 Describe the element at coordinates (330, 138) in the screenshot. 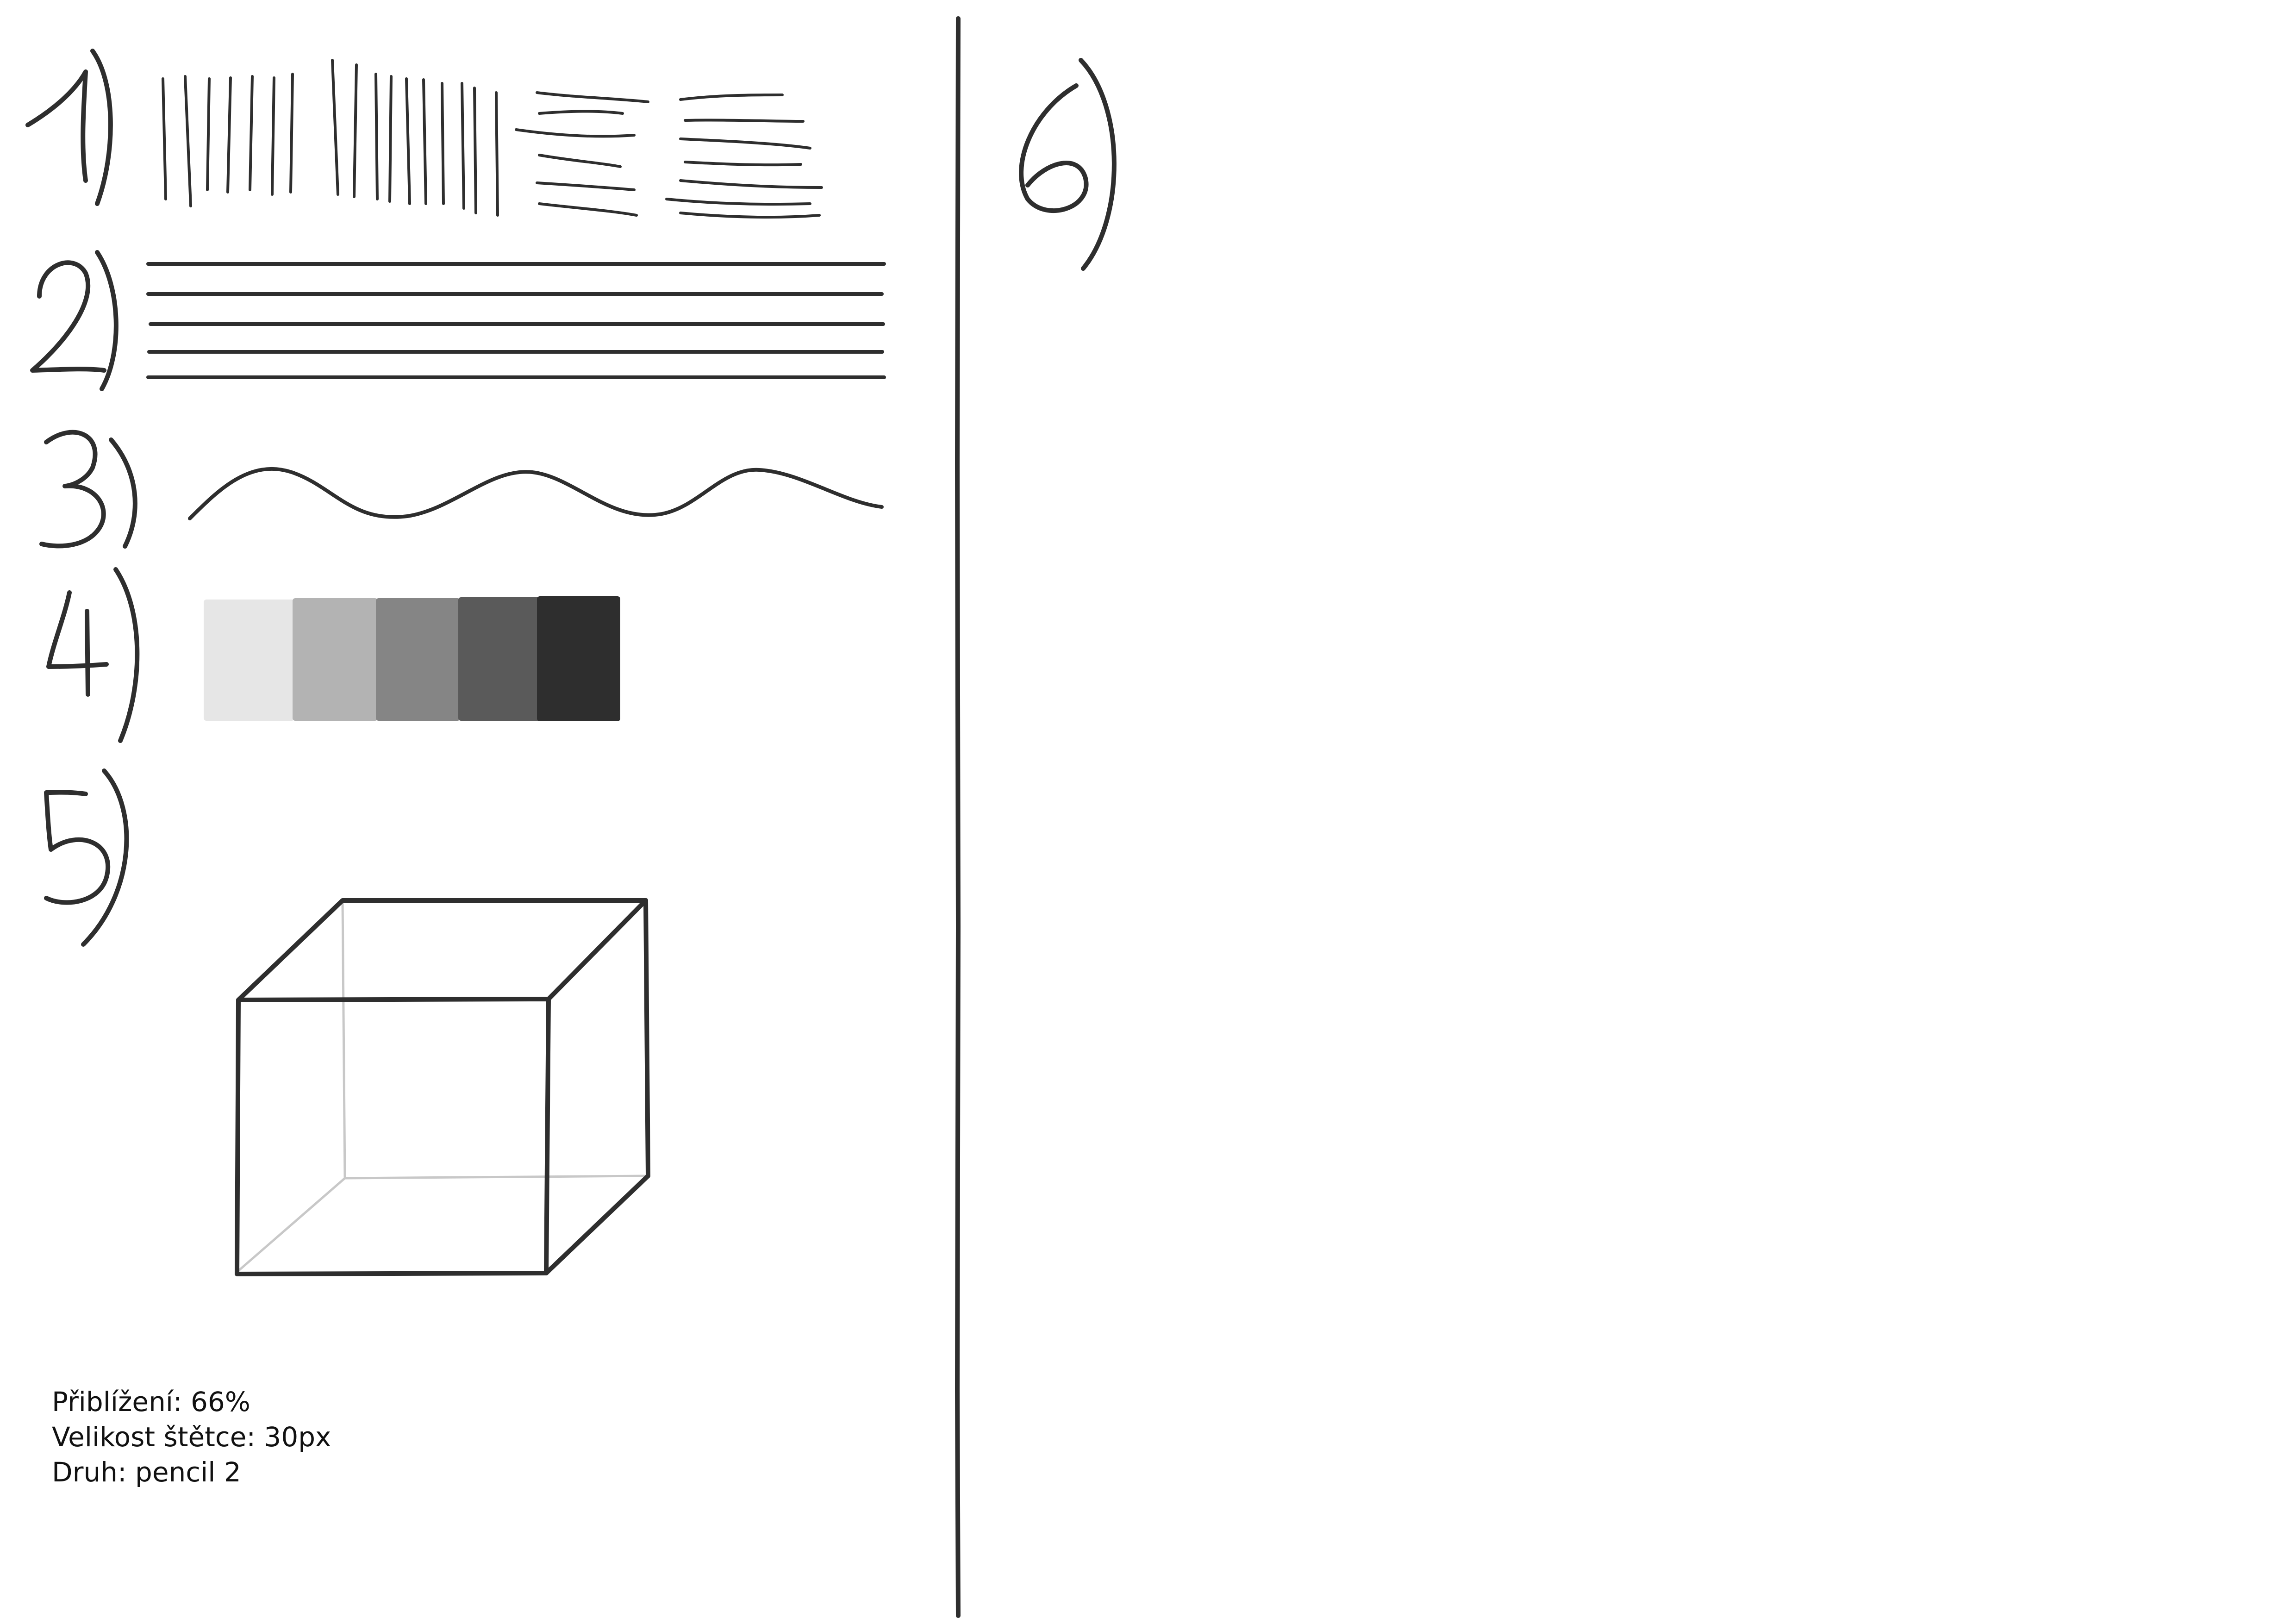

I see `vertical-hatching` at that location.